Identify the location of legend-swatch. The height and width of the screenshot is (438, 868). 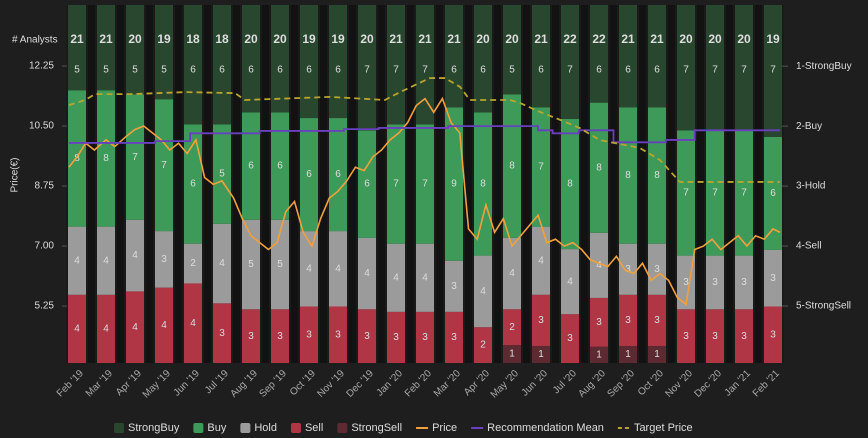
(198, 428).